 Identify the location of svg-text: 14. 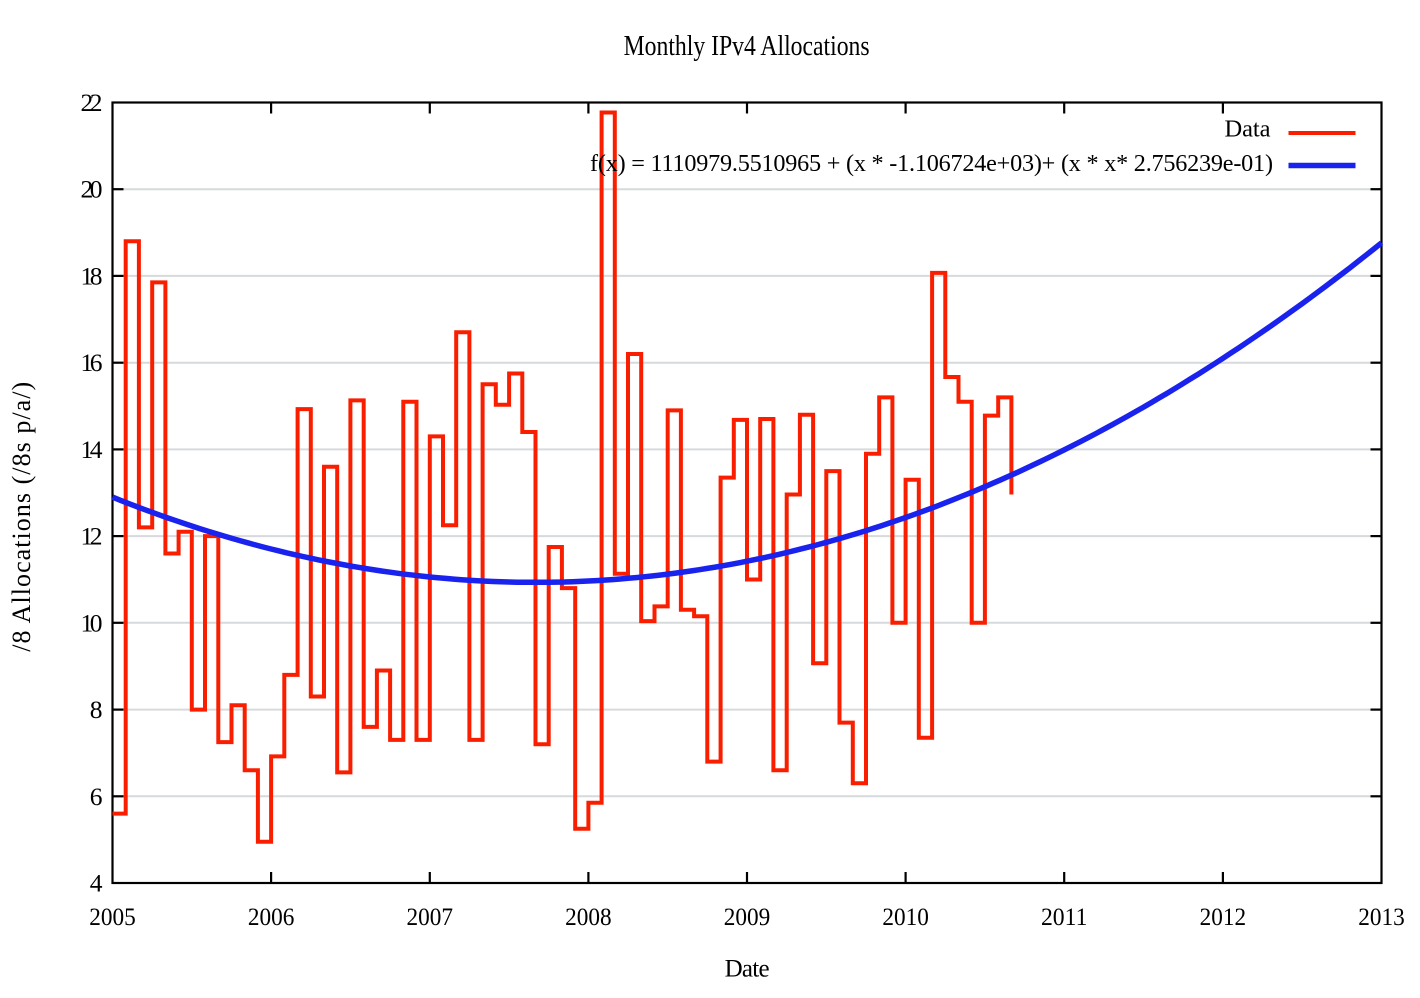
(92, 449).